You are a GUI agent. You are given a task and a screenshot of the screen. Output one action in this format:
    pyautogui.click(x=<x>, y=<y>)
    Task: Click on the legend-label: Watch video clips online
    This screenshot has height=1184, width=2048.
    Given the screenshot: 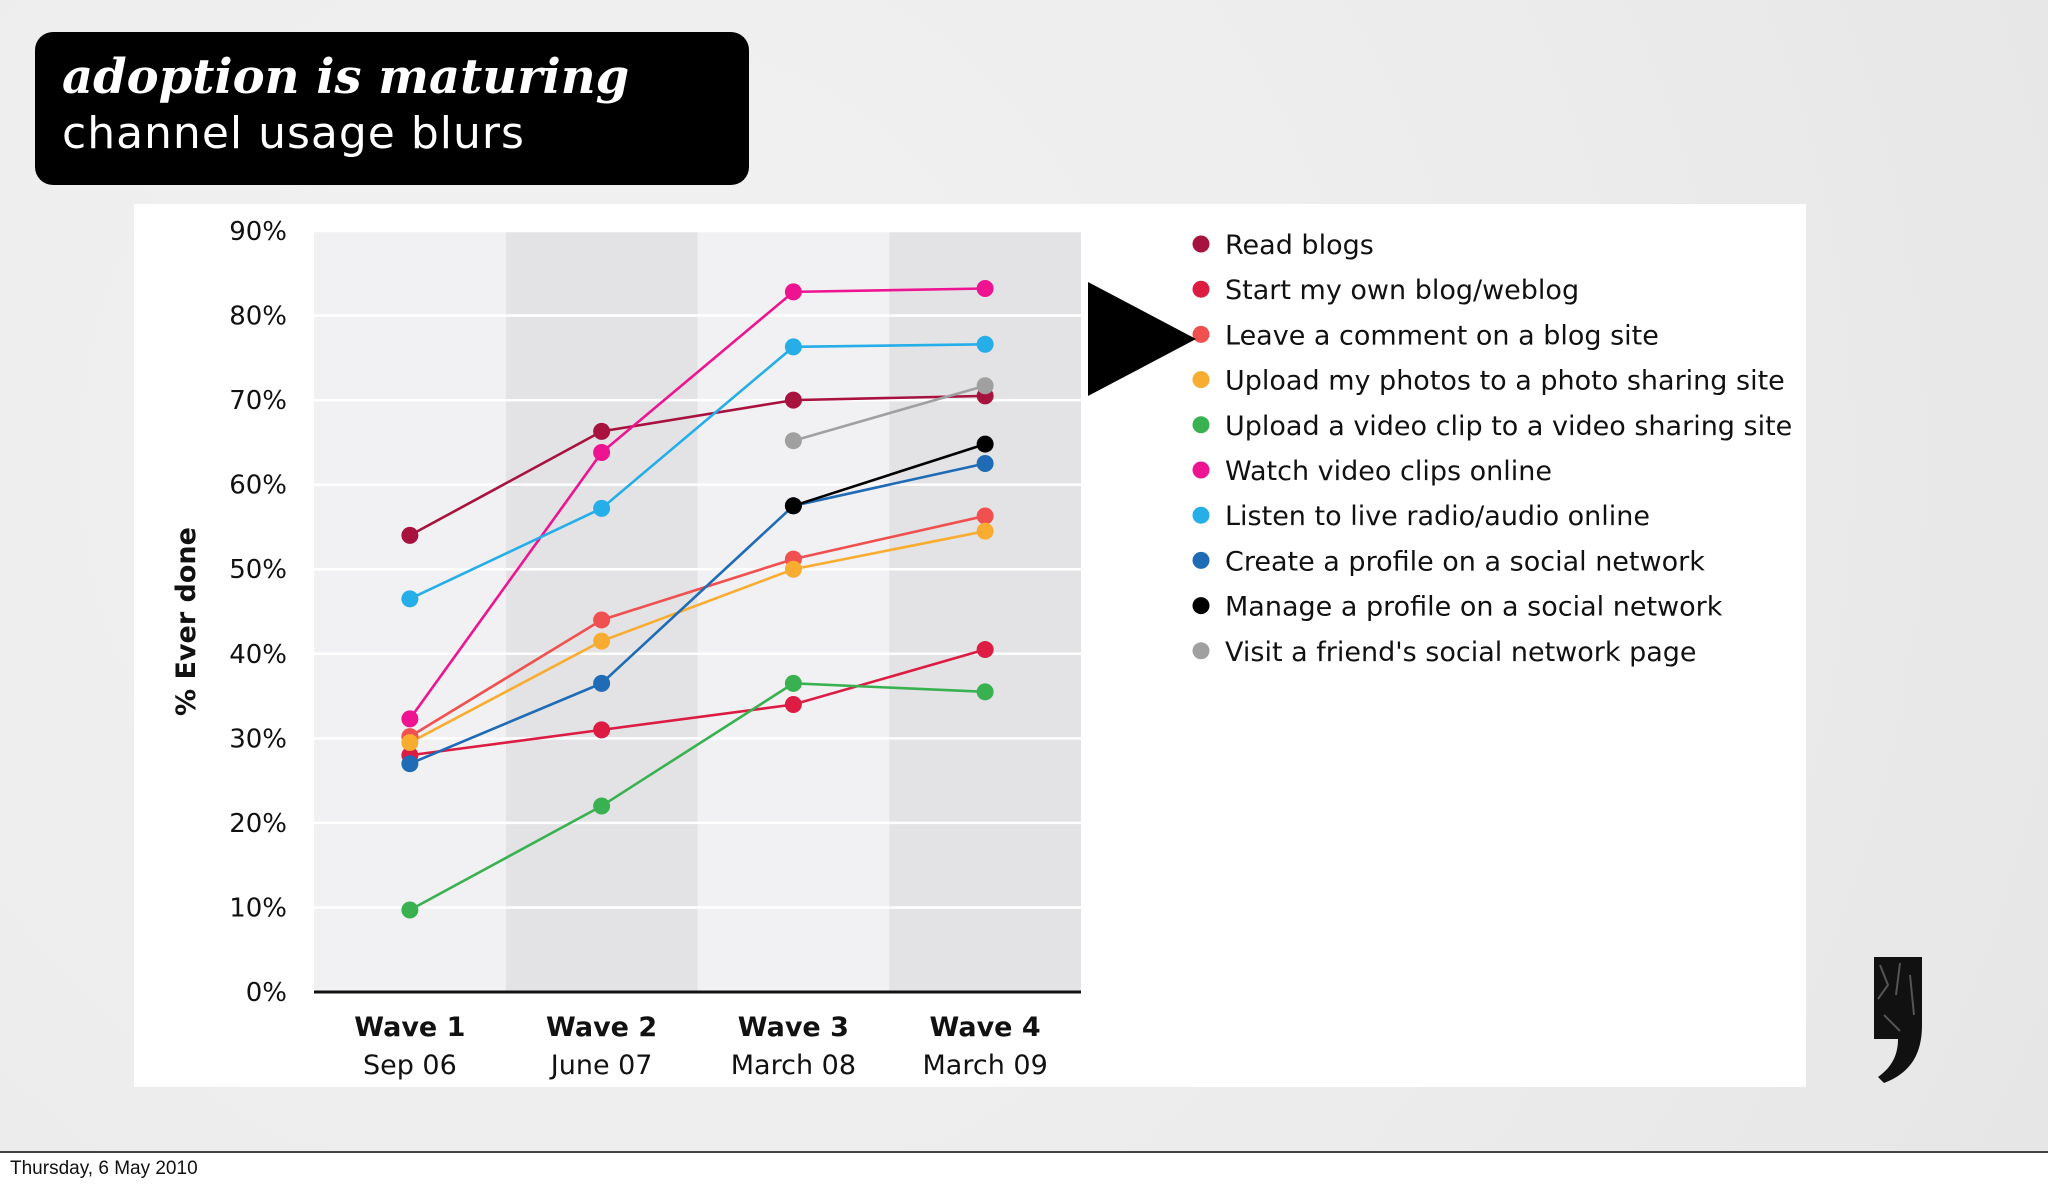 What is the action you would take?
    pyautogui.click(x=1388, y=471)
    